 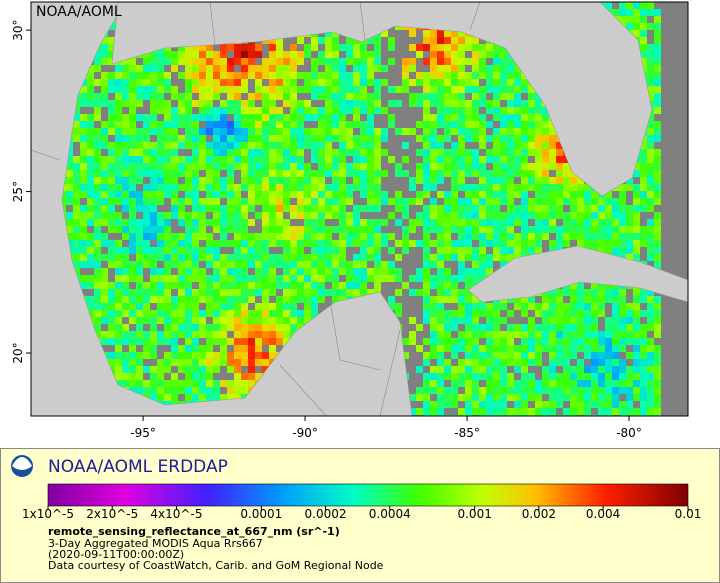 I want to click on colorbar-tick-label: 0.002, so click(x=539, y=514).